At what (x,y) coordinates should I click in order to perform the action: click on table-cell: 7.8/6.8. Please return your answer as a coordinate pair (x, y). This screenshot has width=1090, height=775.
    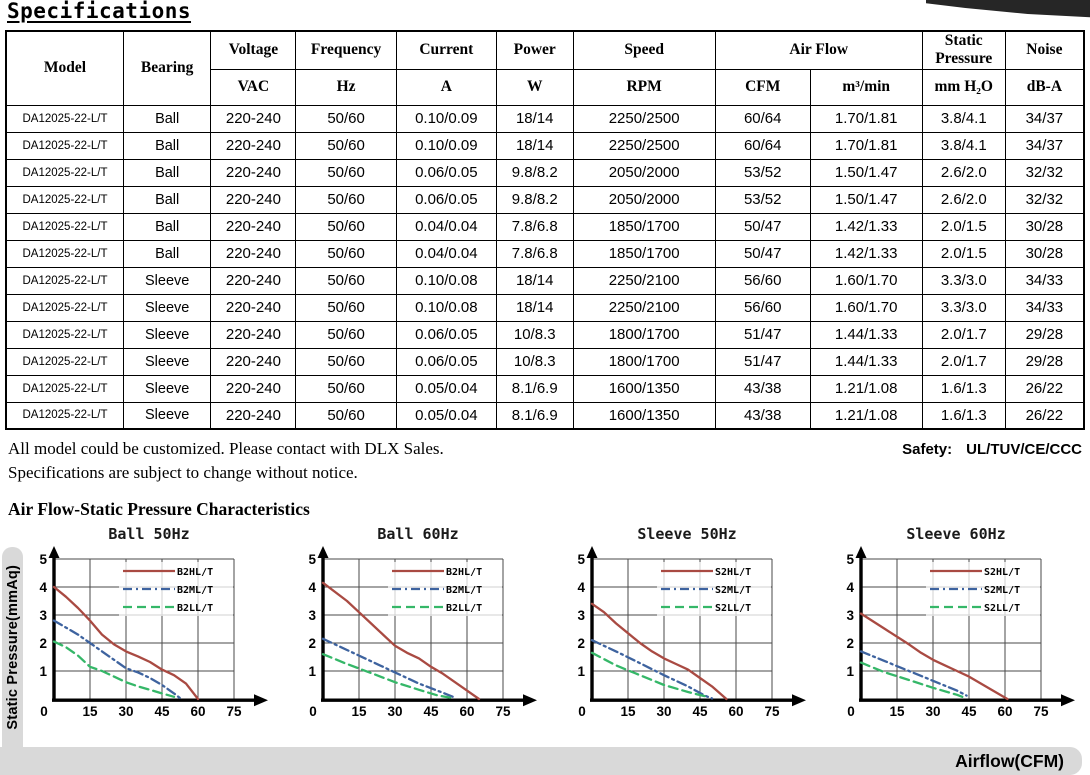
    Looking at the image, I should click on (534, 253).